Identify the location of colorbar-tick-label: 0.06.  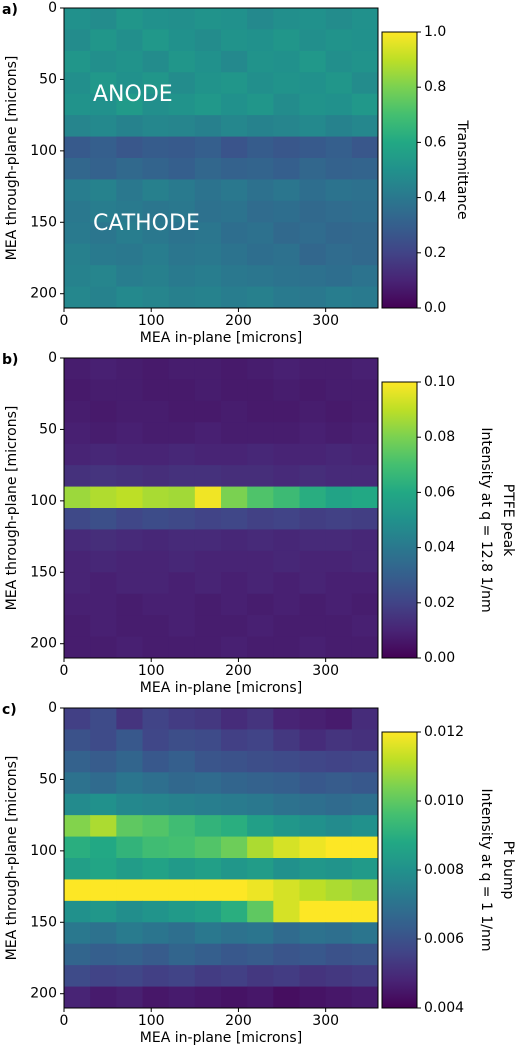
(439, 492).